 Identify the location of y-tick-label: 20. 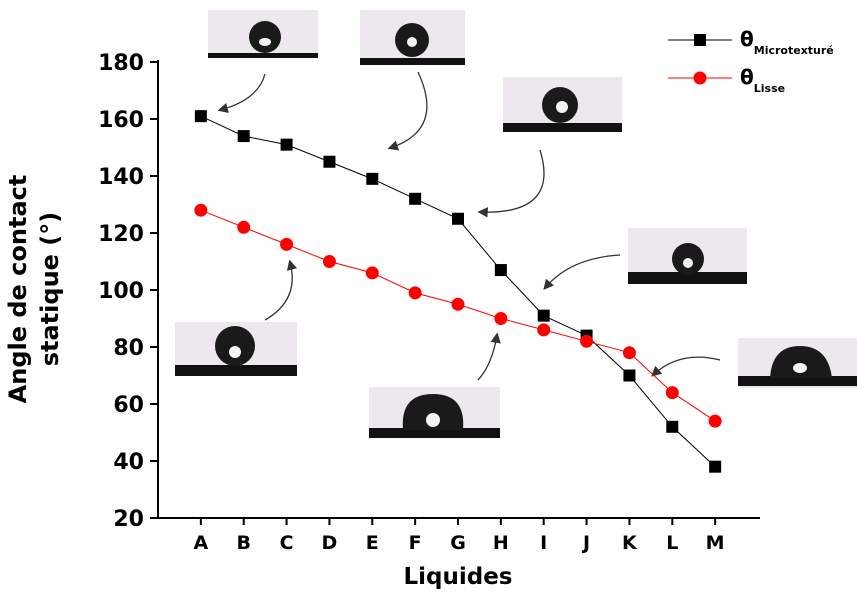
(128, 519).